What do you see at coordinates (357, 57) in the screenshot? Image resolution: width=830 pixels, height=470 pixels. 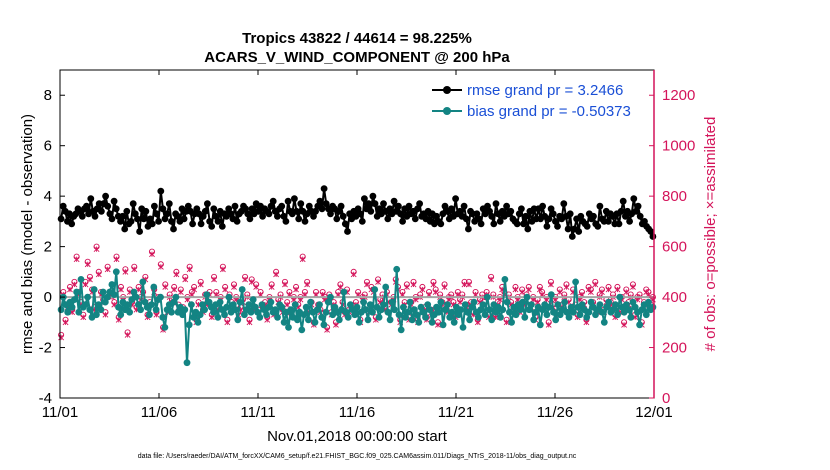 I see `chart-subtitle: ACARS_V_WIND_COMPONENT @ 200 hPa` at bounding box center [357, 57].